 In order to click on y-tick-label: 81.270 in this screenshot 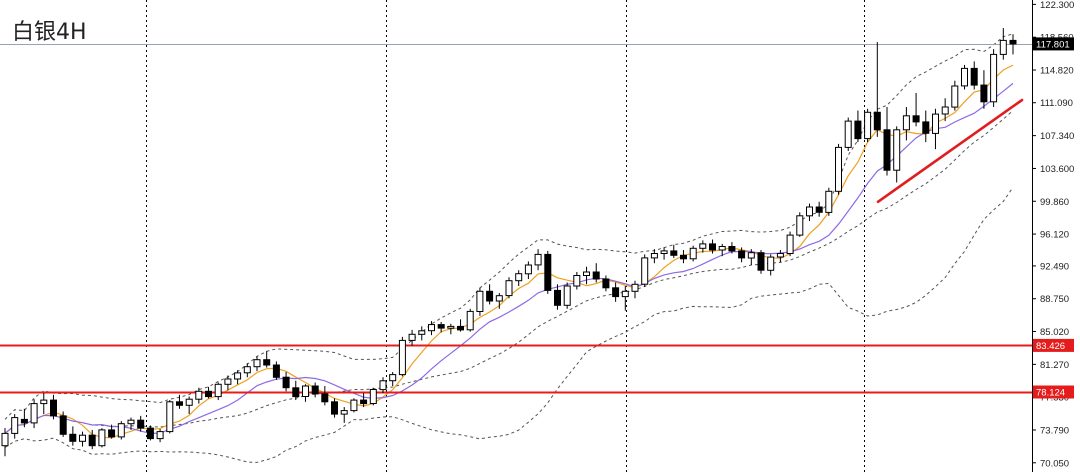, I will do `click(1054, 365)`.